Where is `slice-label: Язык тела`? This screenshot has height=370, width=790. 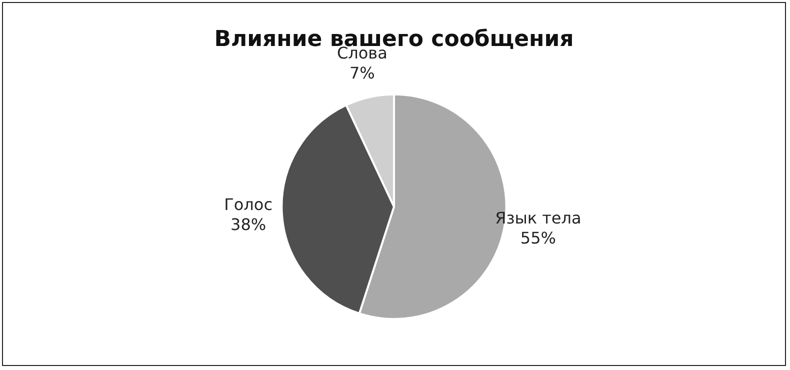 slice-label: Язык тела is located at coordinates (538, 218).